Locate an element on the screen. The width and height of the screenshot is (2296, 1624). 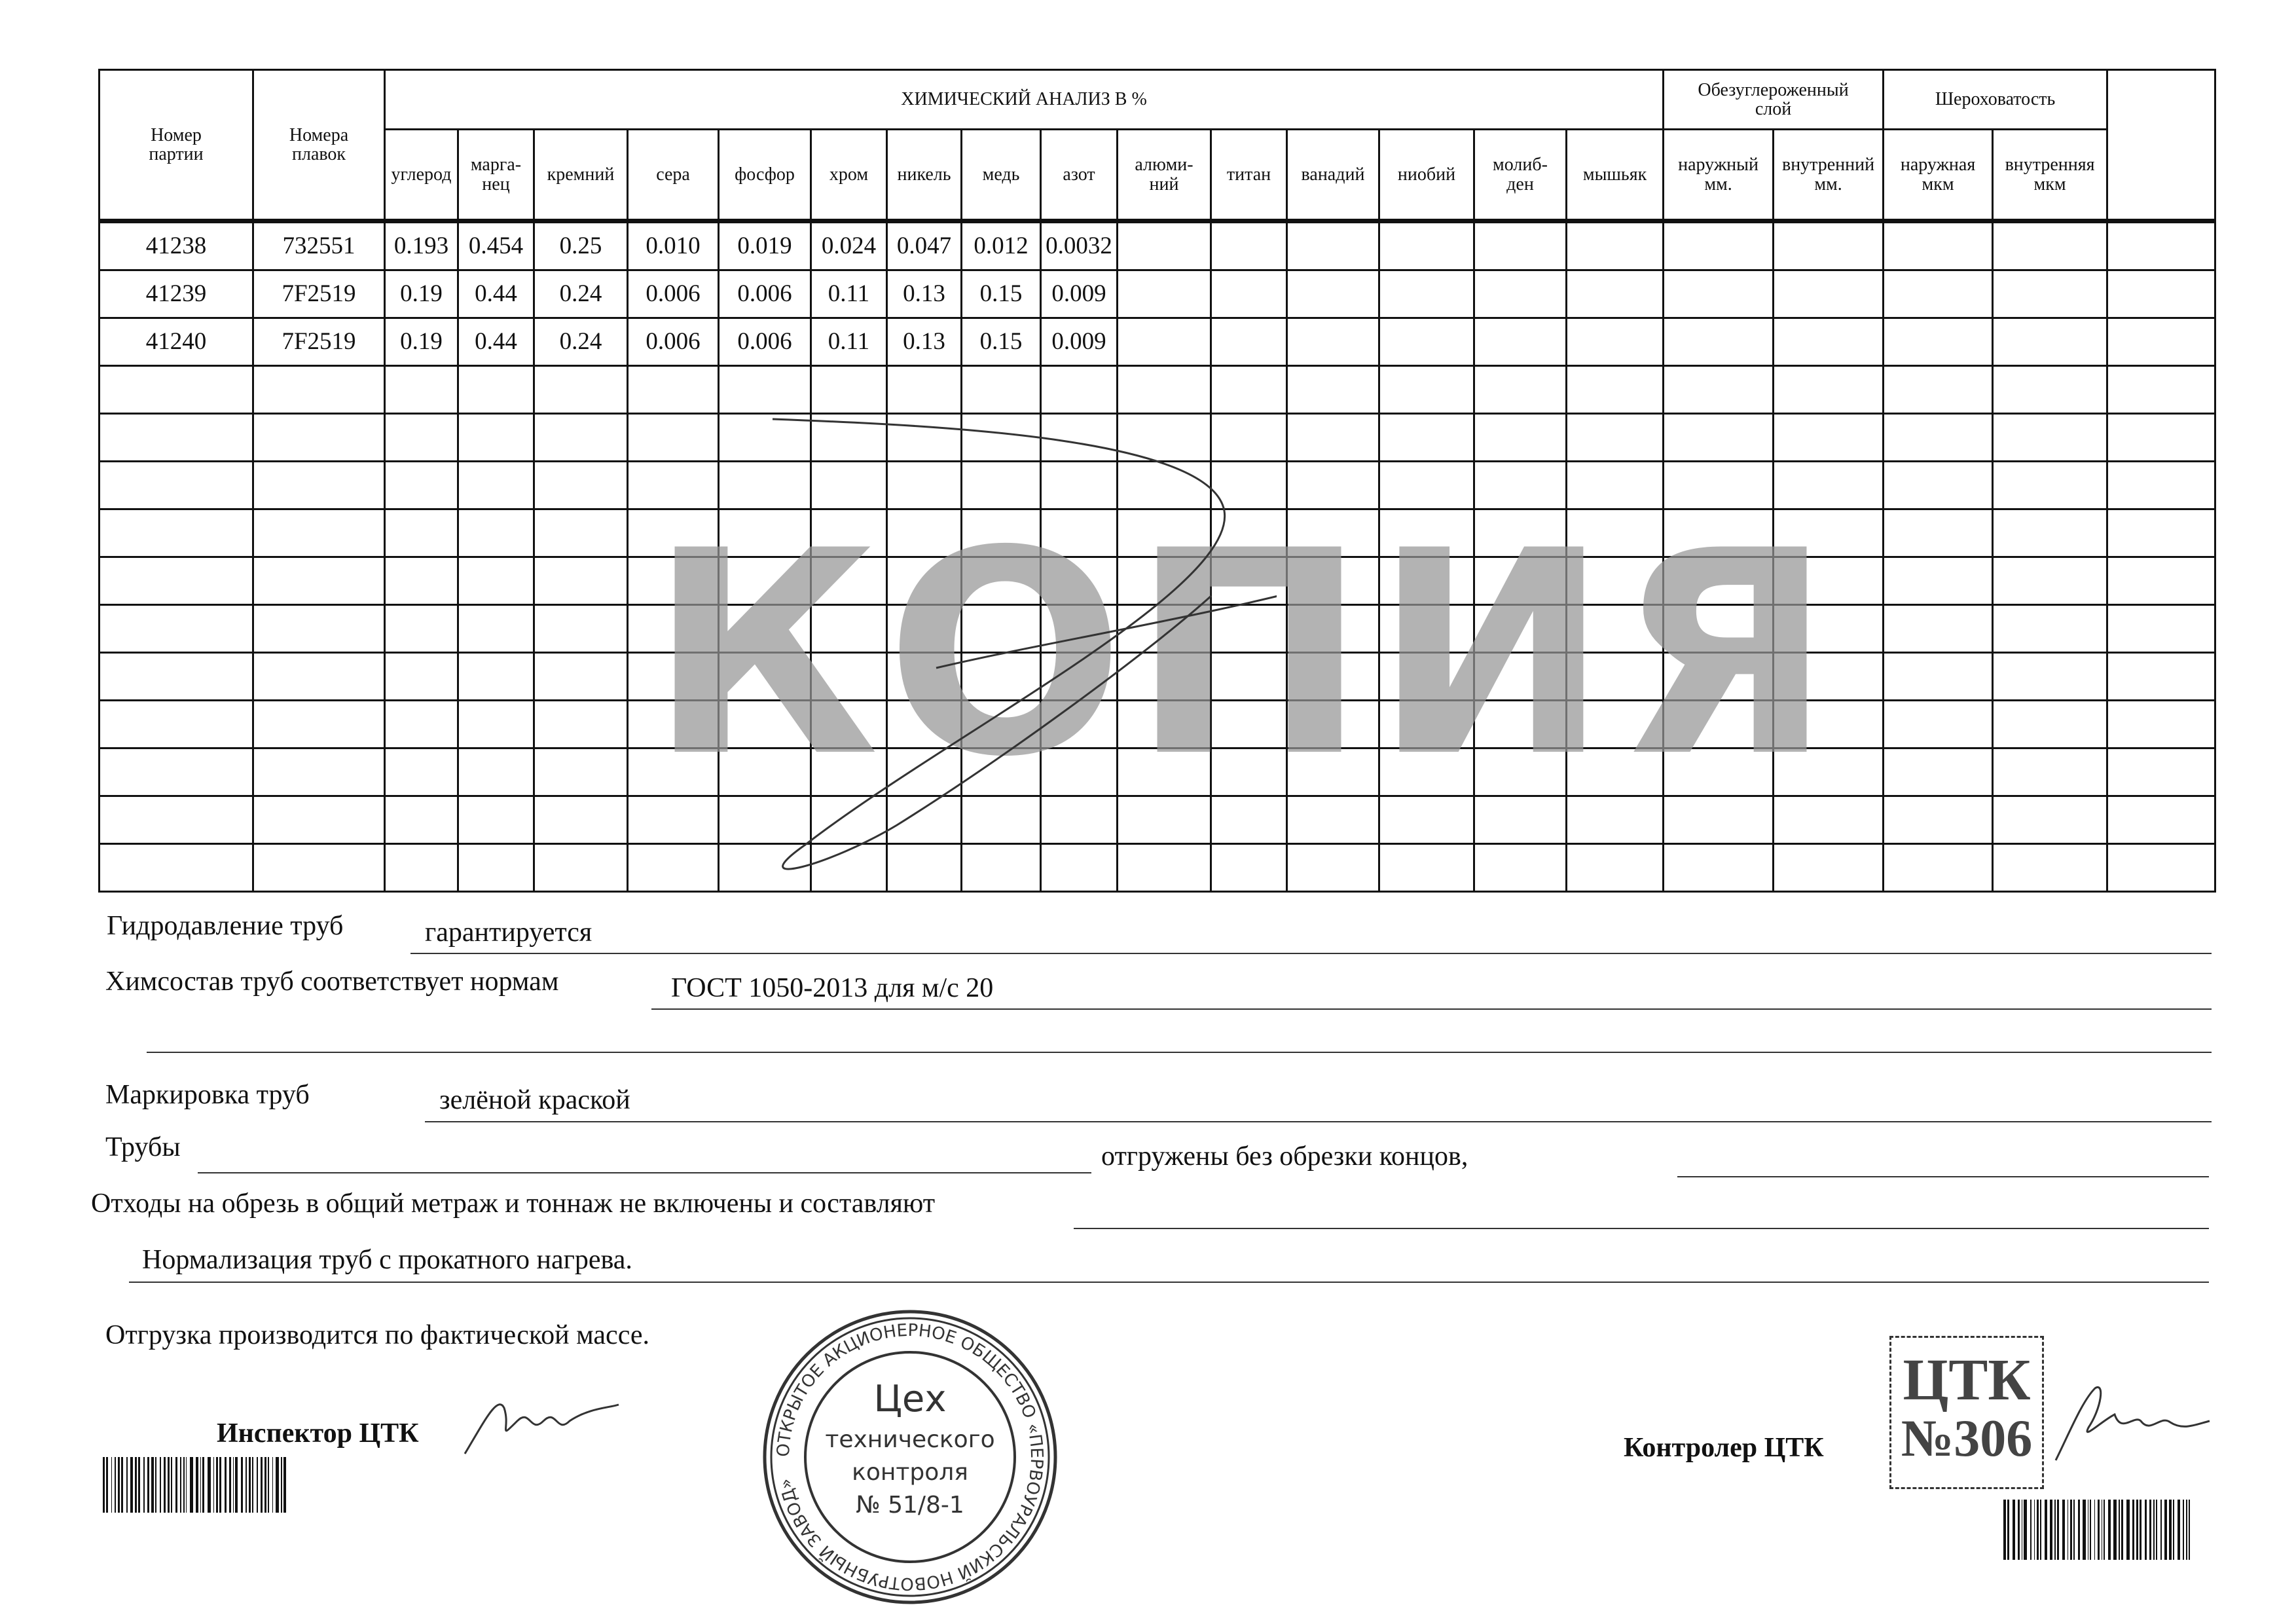
square-stamp: ЦТК №306 is located at coordinates (1966, 1412).